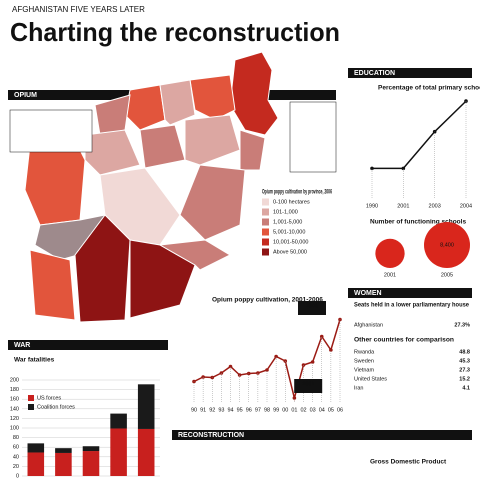 The height and width of the screenshot is (480, 480). What do you see at coordinates (331, 410) in the screenshot?
I see `x-tick-label: 05` at bounding box center [331, 410].